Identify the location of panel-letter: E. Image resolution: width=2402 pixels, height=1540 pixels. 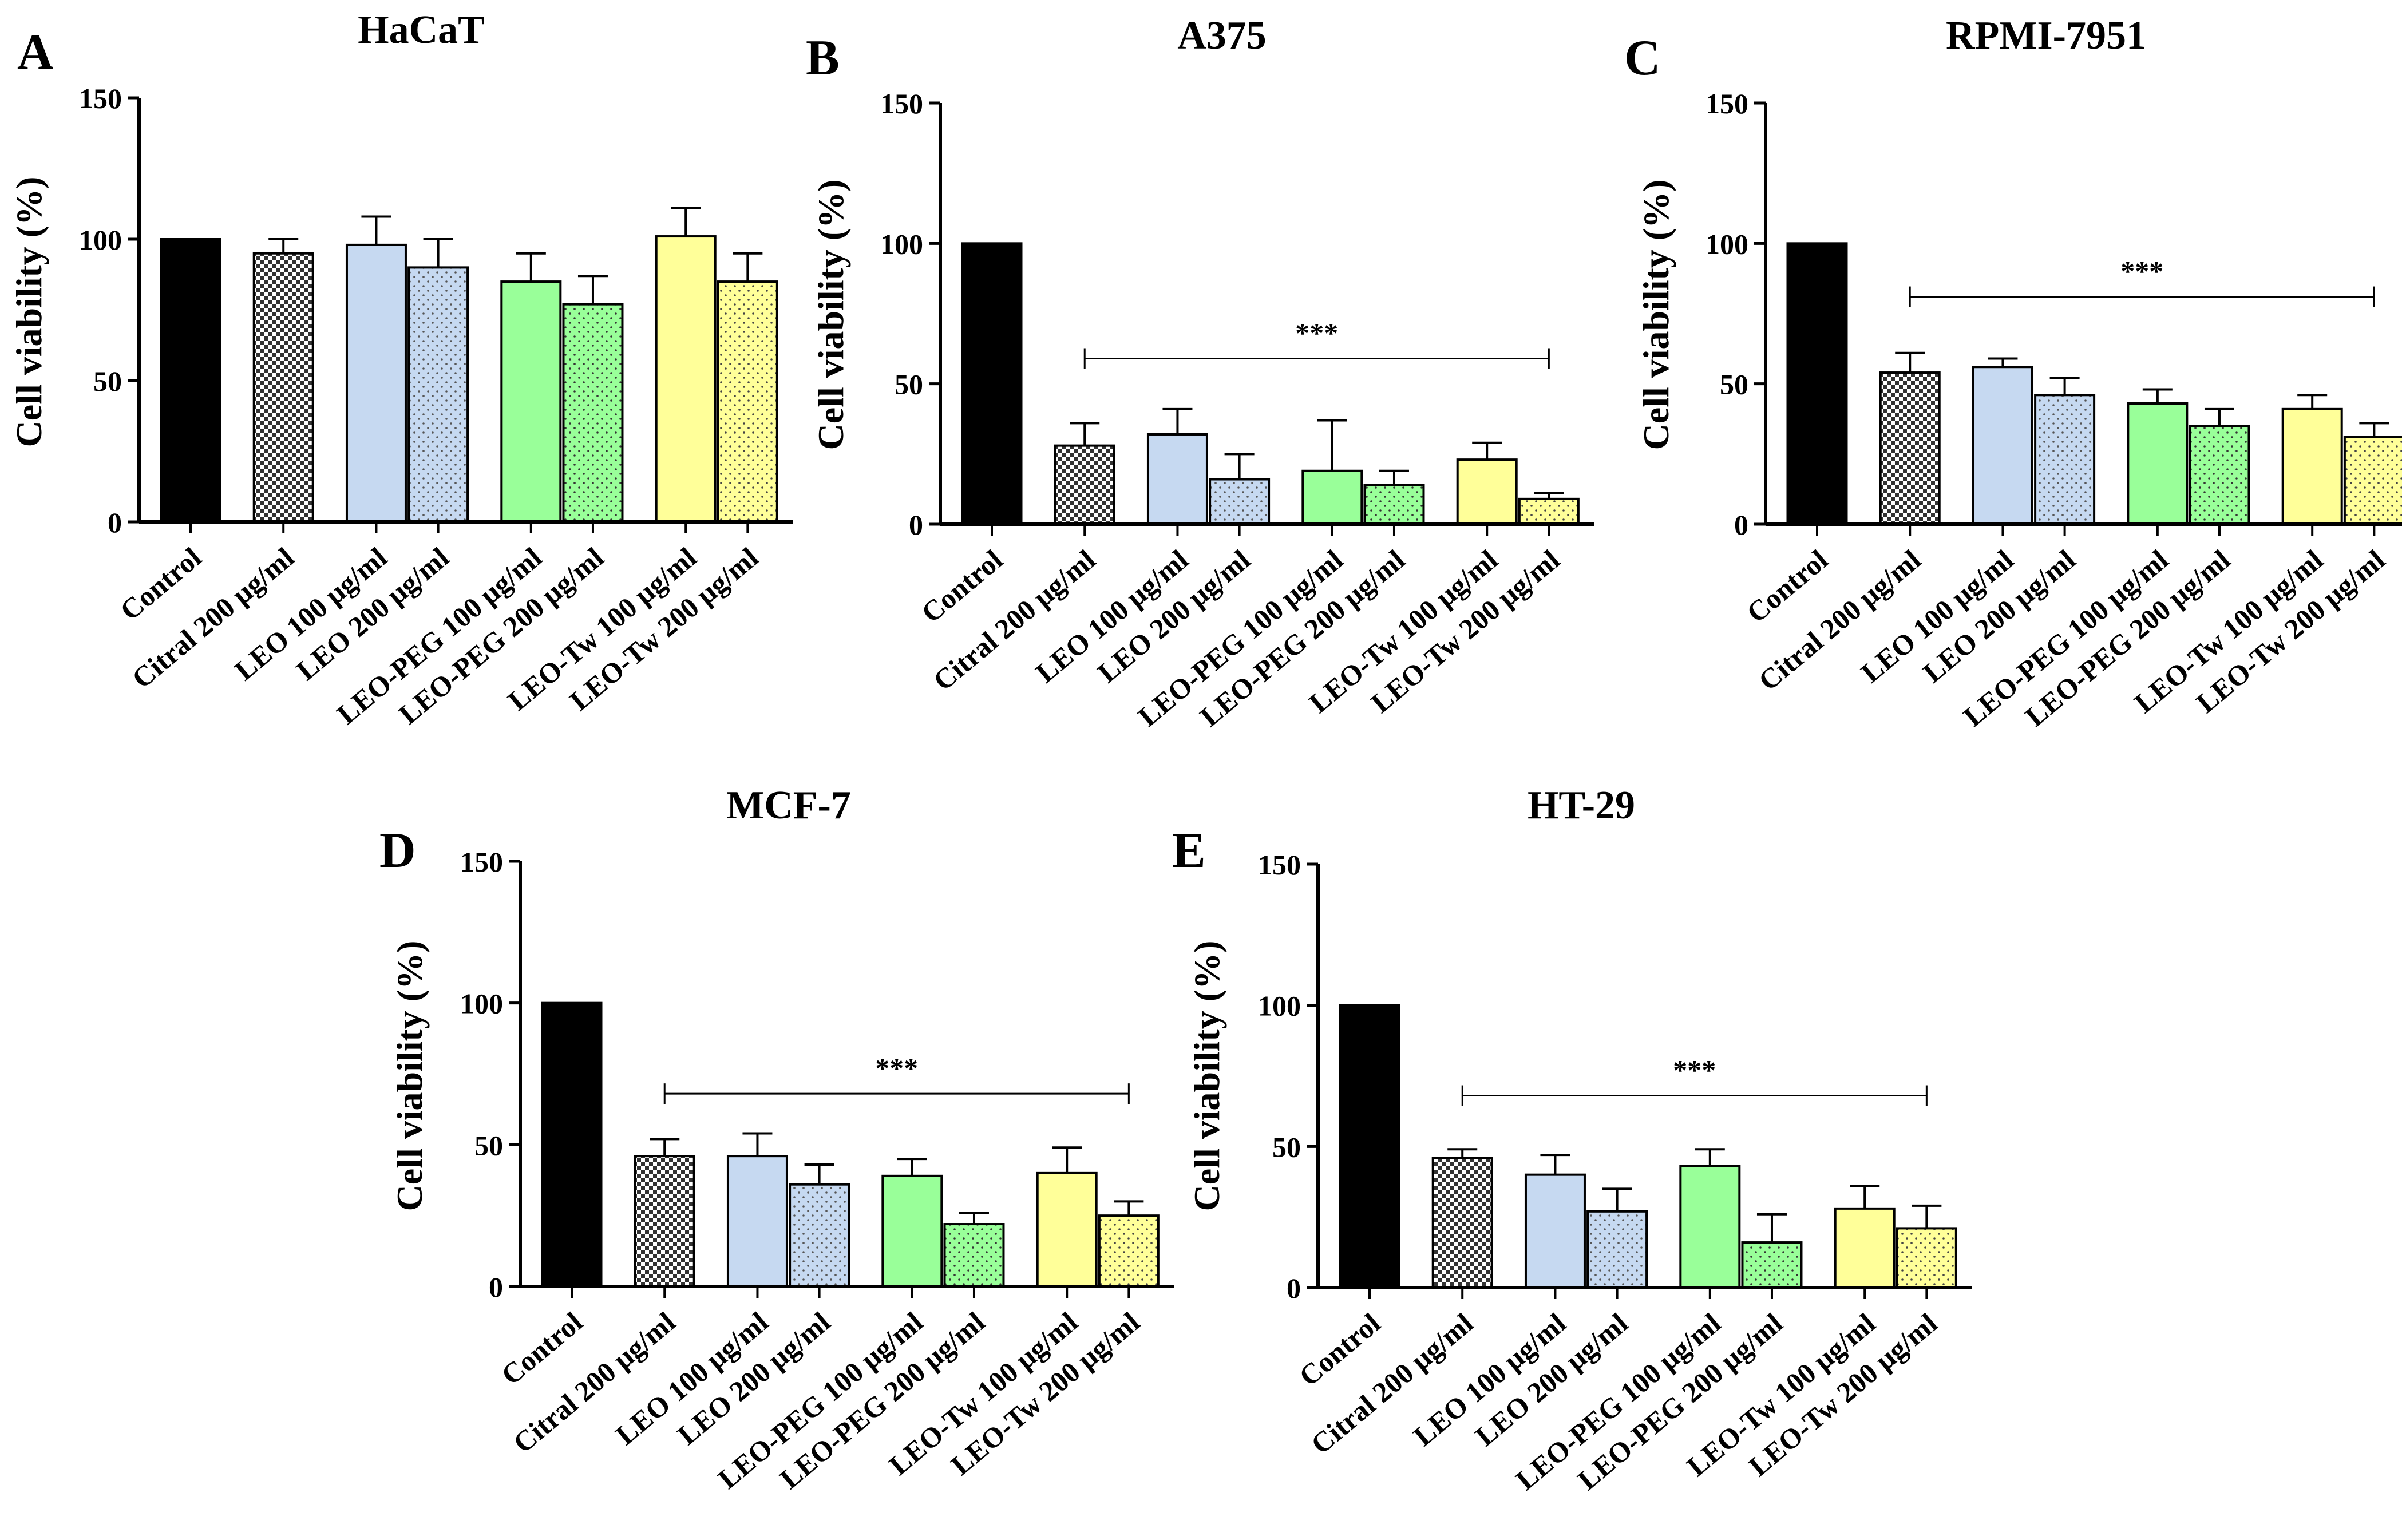
(1189, 851).